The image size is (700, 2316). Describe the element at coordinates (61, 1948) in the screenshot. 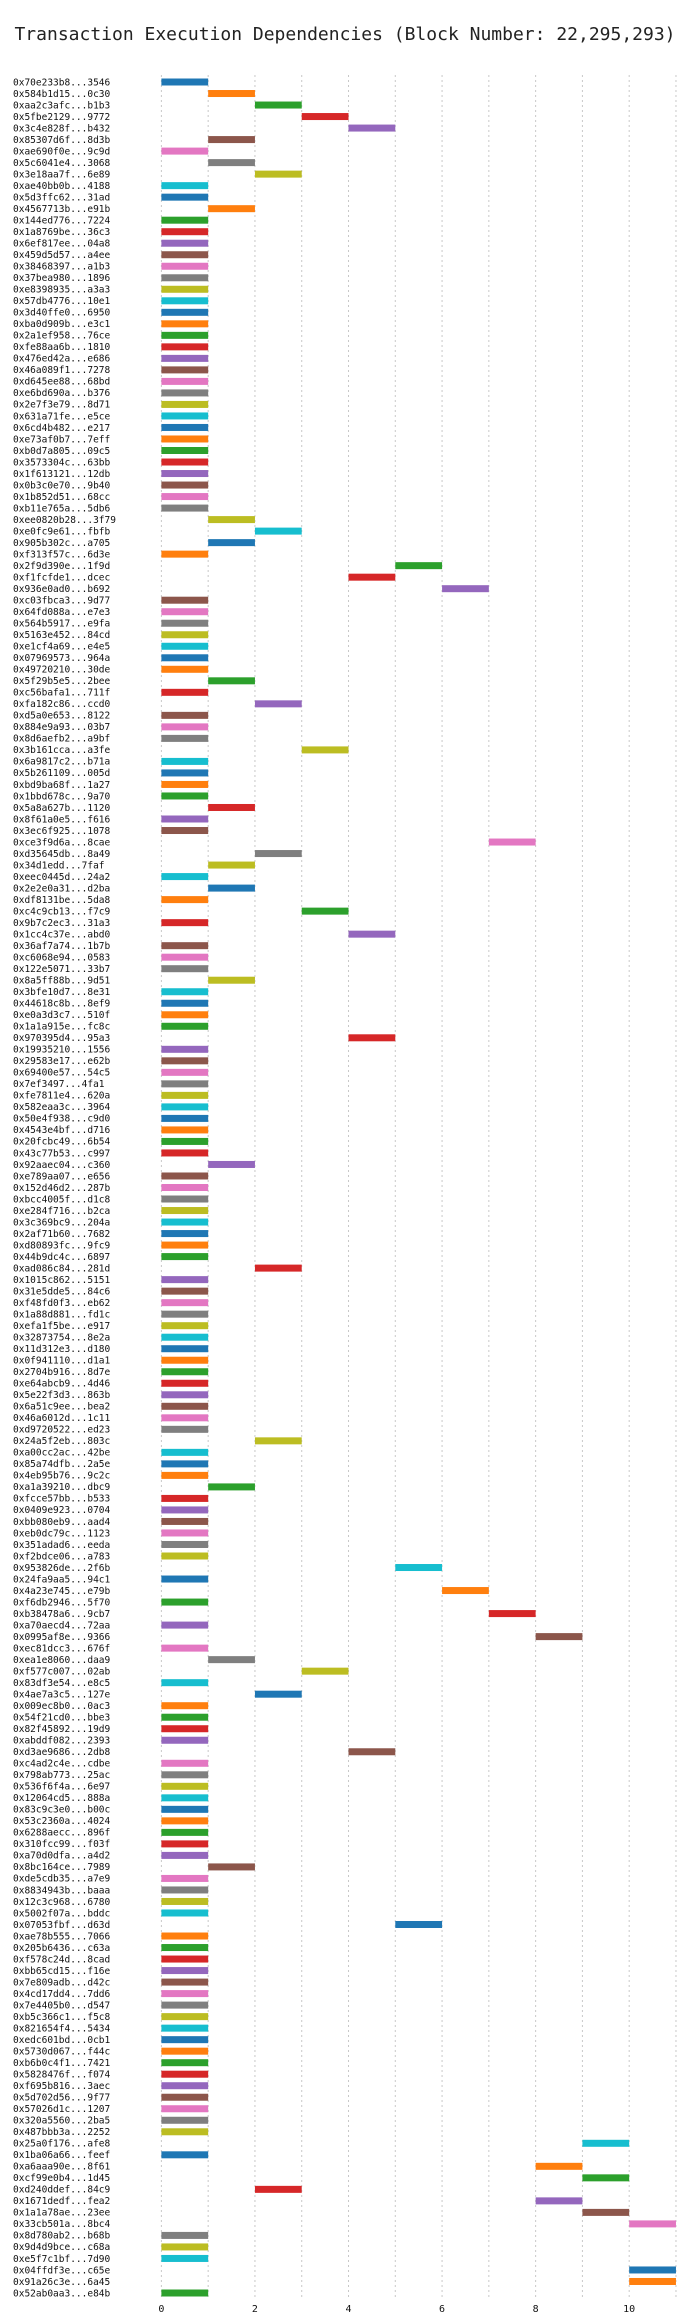

I see `y-tick-label: 0x205b6436...c63a` at that location.